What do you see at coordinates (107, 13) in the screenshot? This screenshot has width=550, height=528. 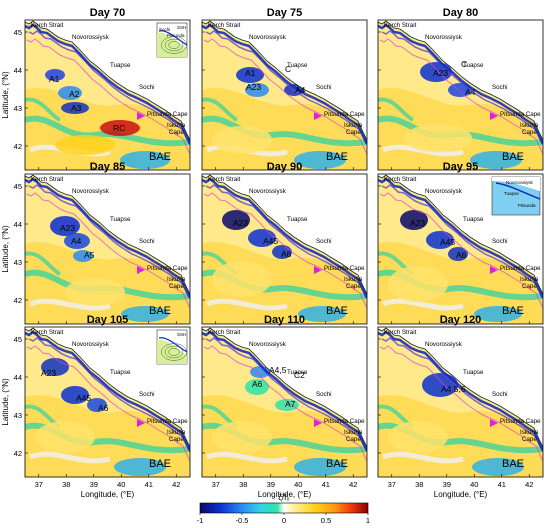 I see `panel-title: Day 70` at bounding box center [107, 13].